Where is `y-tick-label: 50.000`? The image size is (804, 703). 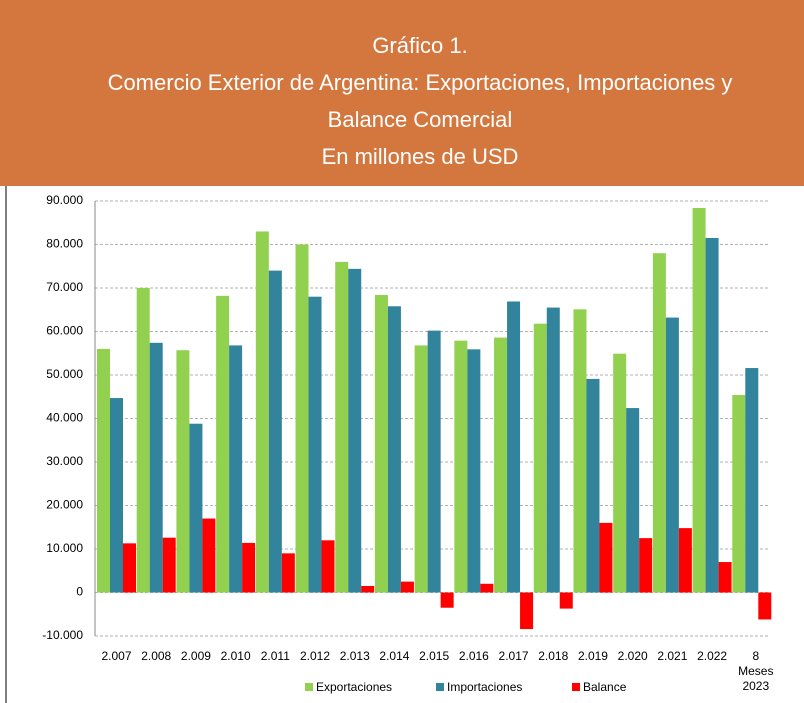
y-tick-label: 50.000 is located at coordinates (64, 374).